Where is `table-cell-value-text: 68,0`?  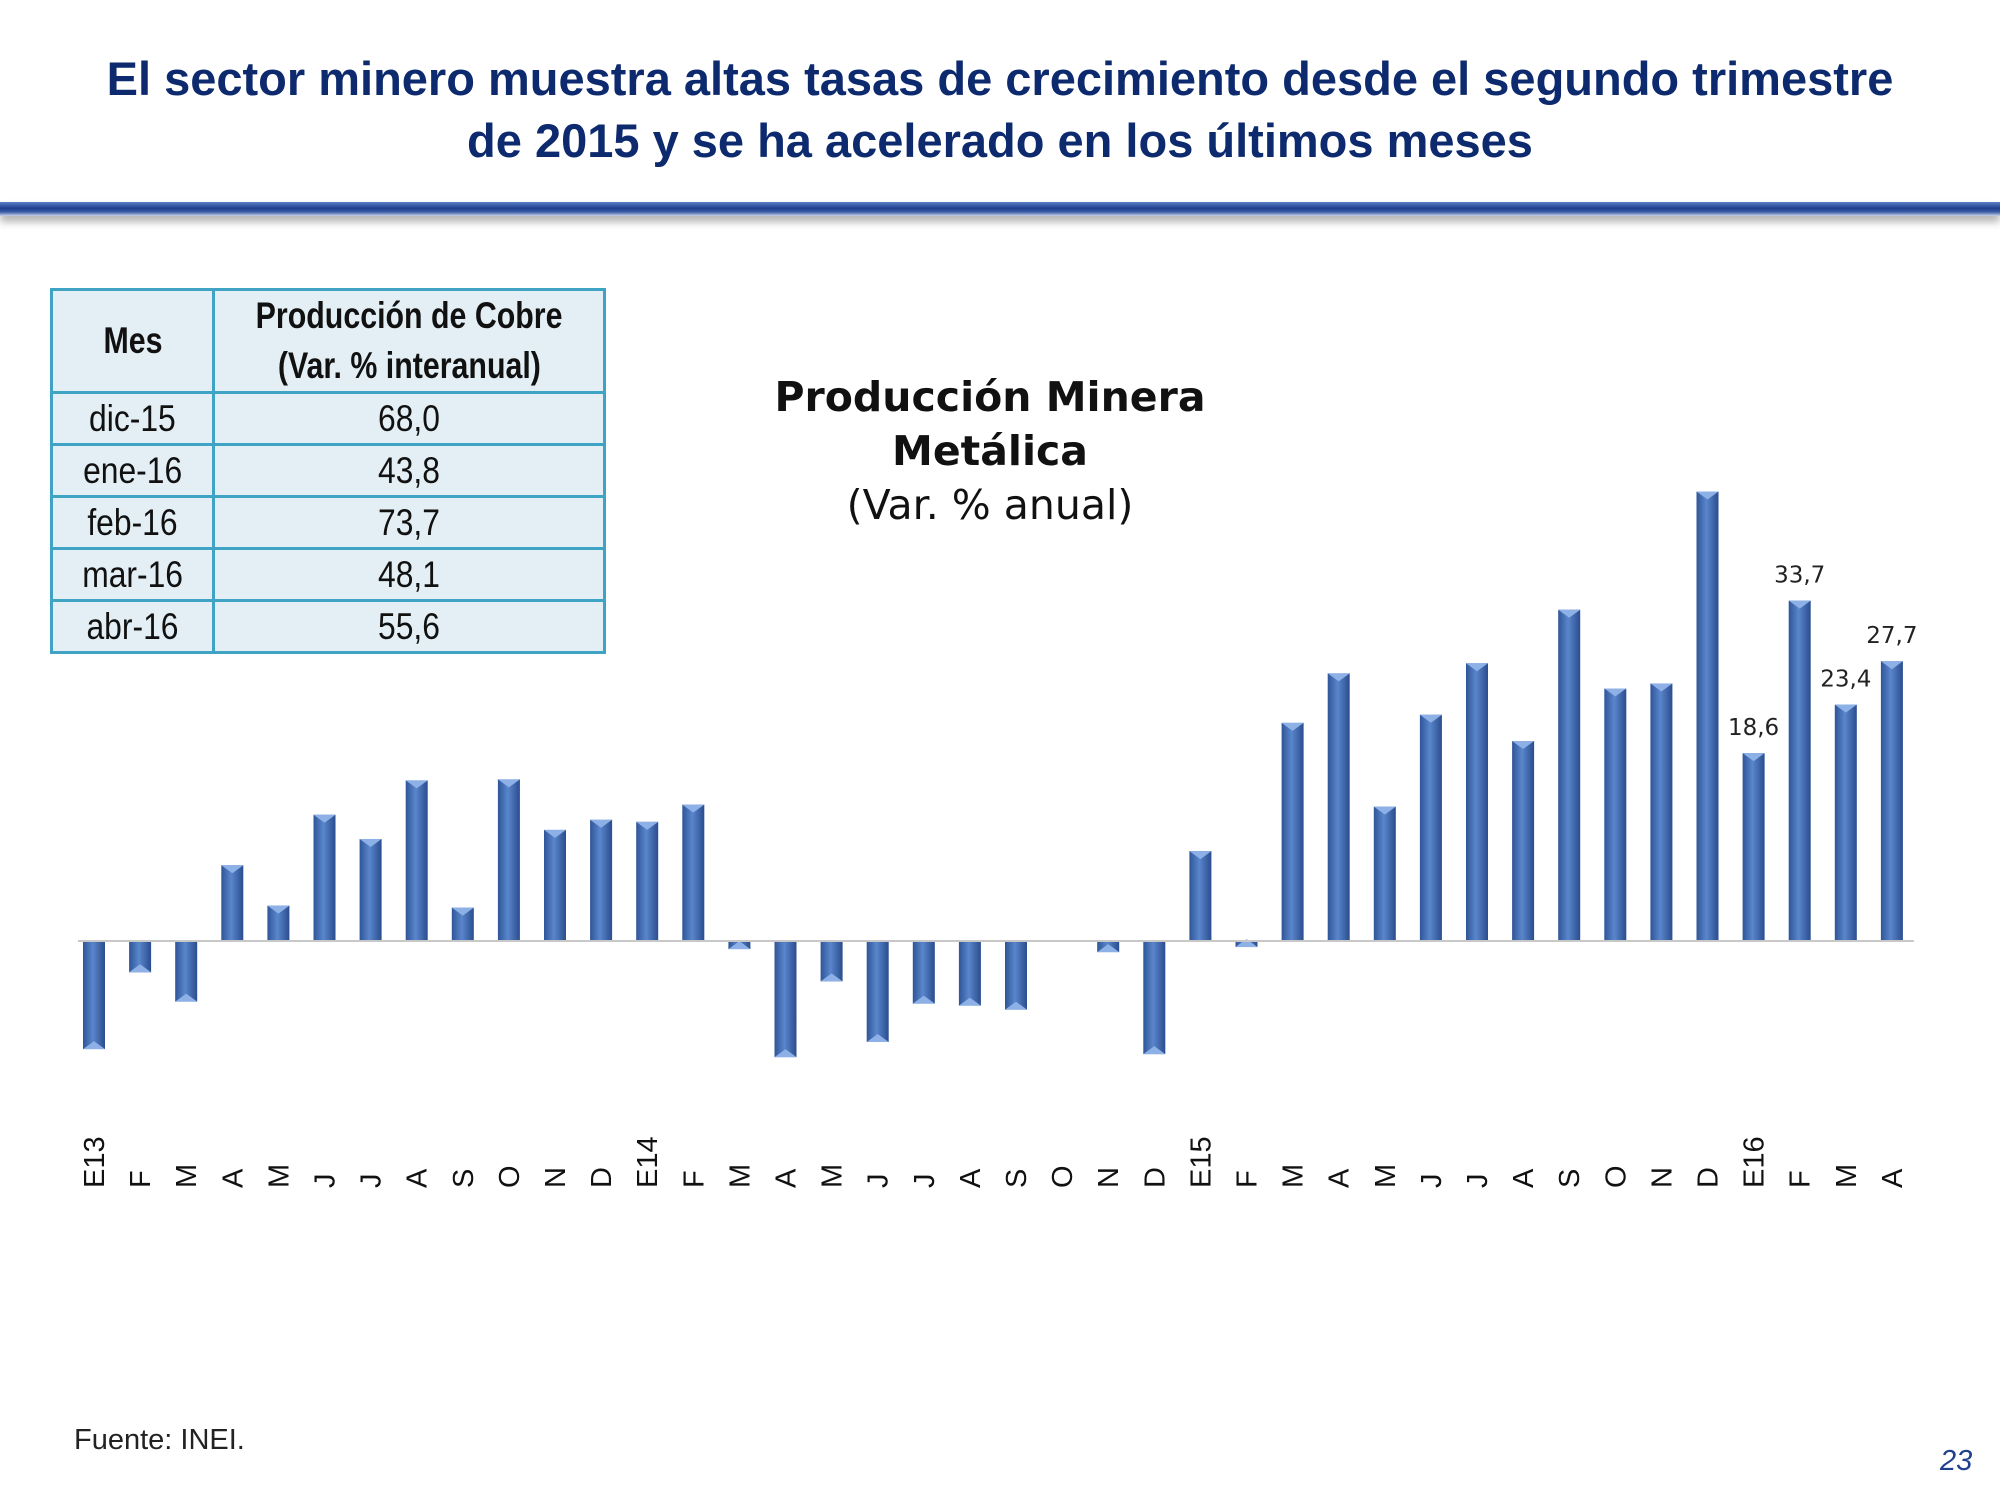 table-cell-value-text: 68,0 is located at coordinates (409, 418).